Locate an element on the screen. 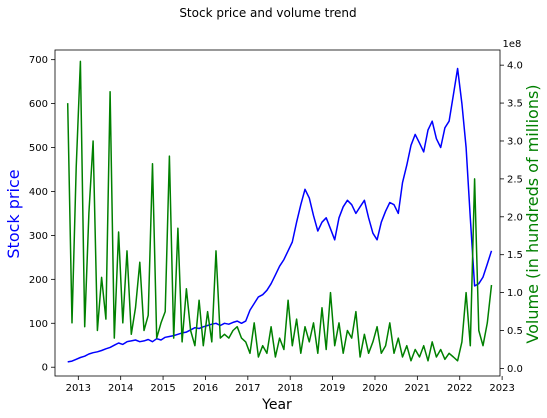  y-right-tick-label: 0.0 is located at coordinates (515, 369).